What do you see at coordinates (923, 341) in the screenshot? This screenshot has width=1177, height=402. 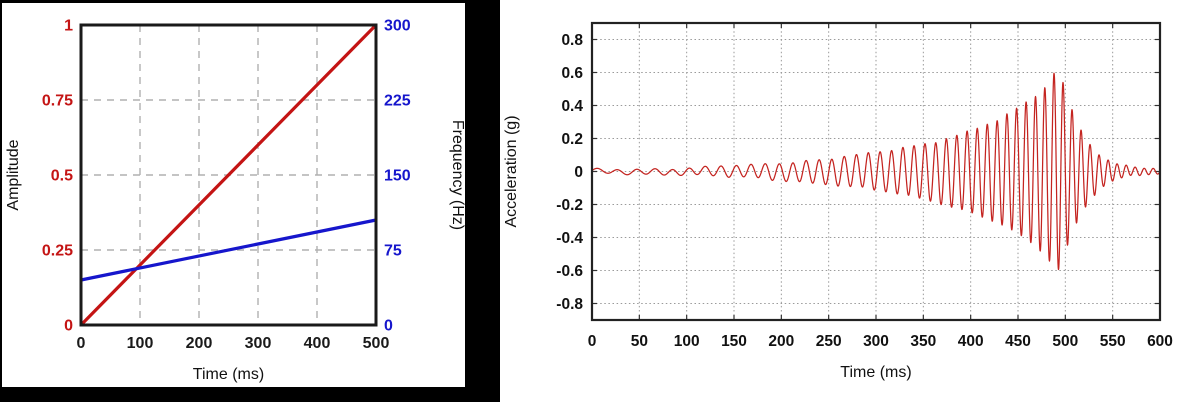 I see `time-tick-label: 350` at bounding box center [923, 341].